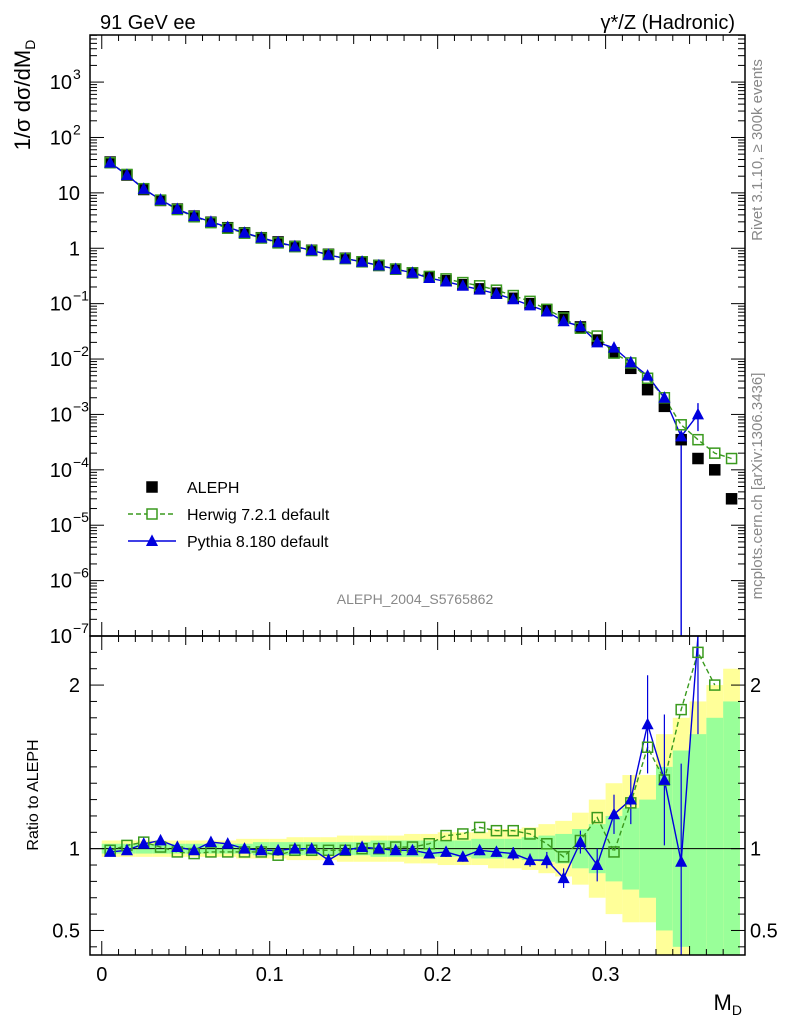  What do you see at coordinates (258, 542) in the screenshot?
I see `legend-label: Pythia 8.180 default` at bounding box center [258, 542].